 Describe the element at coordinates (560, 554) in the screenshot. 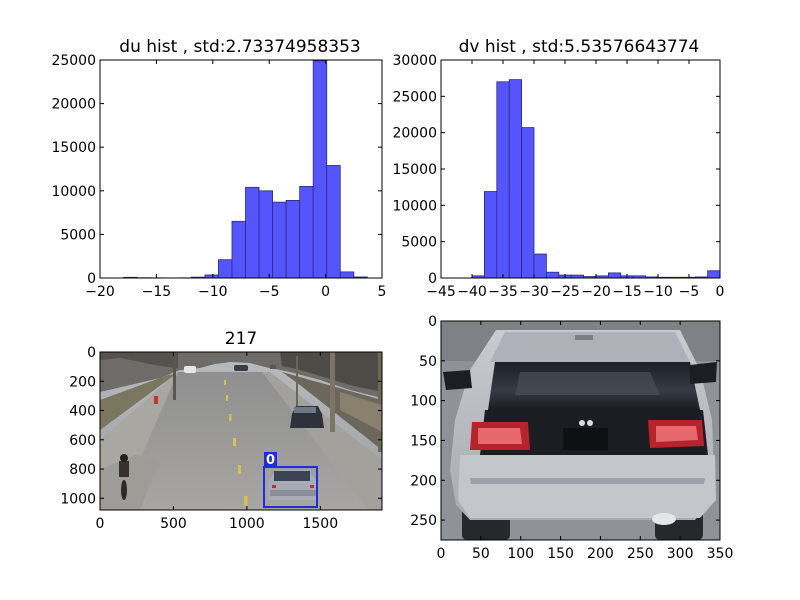

I see `xtick-label: 150` at that location.